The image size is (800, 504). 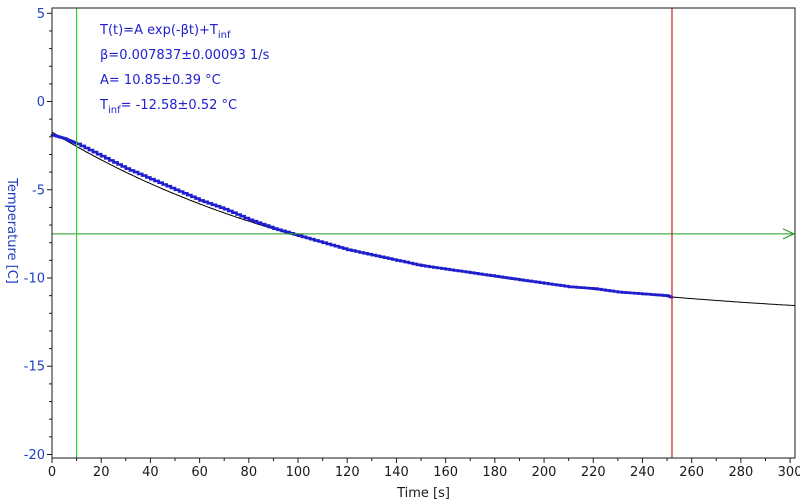 I want to click on y-tick-label: 0, so click(x=41, y=102).